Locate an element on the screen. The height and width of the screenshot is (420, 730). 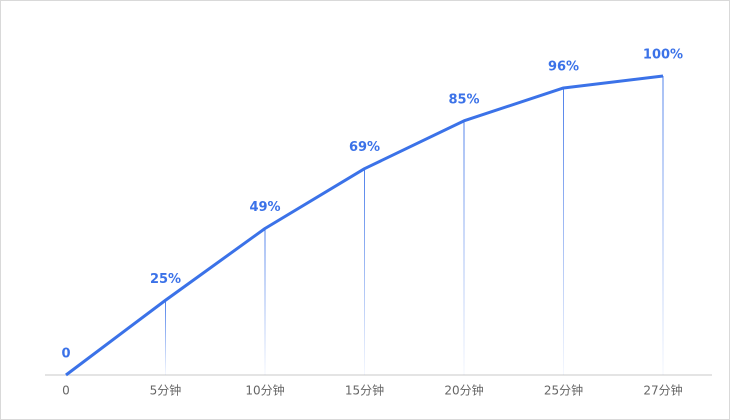
value-label: 96% is located at coordinates (563, 66).